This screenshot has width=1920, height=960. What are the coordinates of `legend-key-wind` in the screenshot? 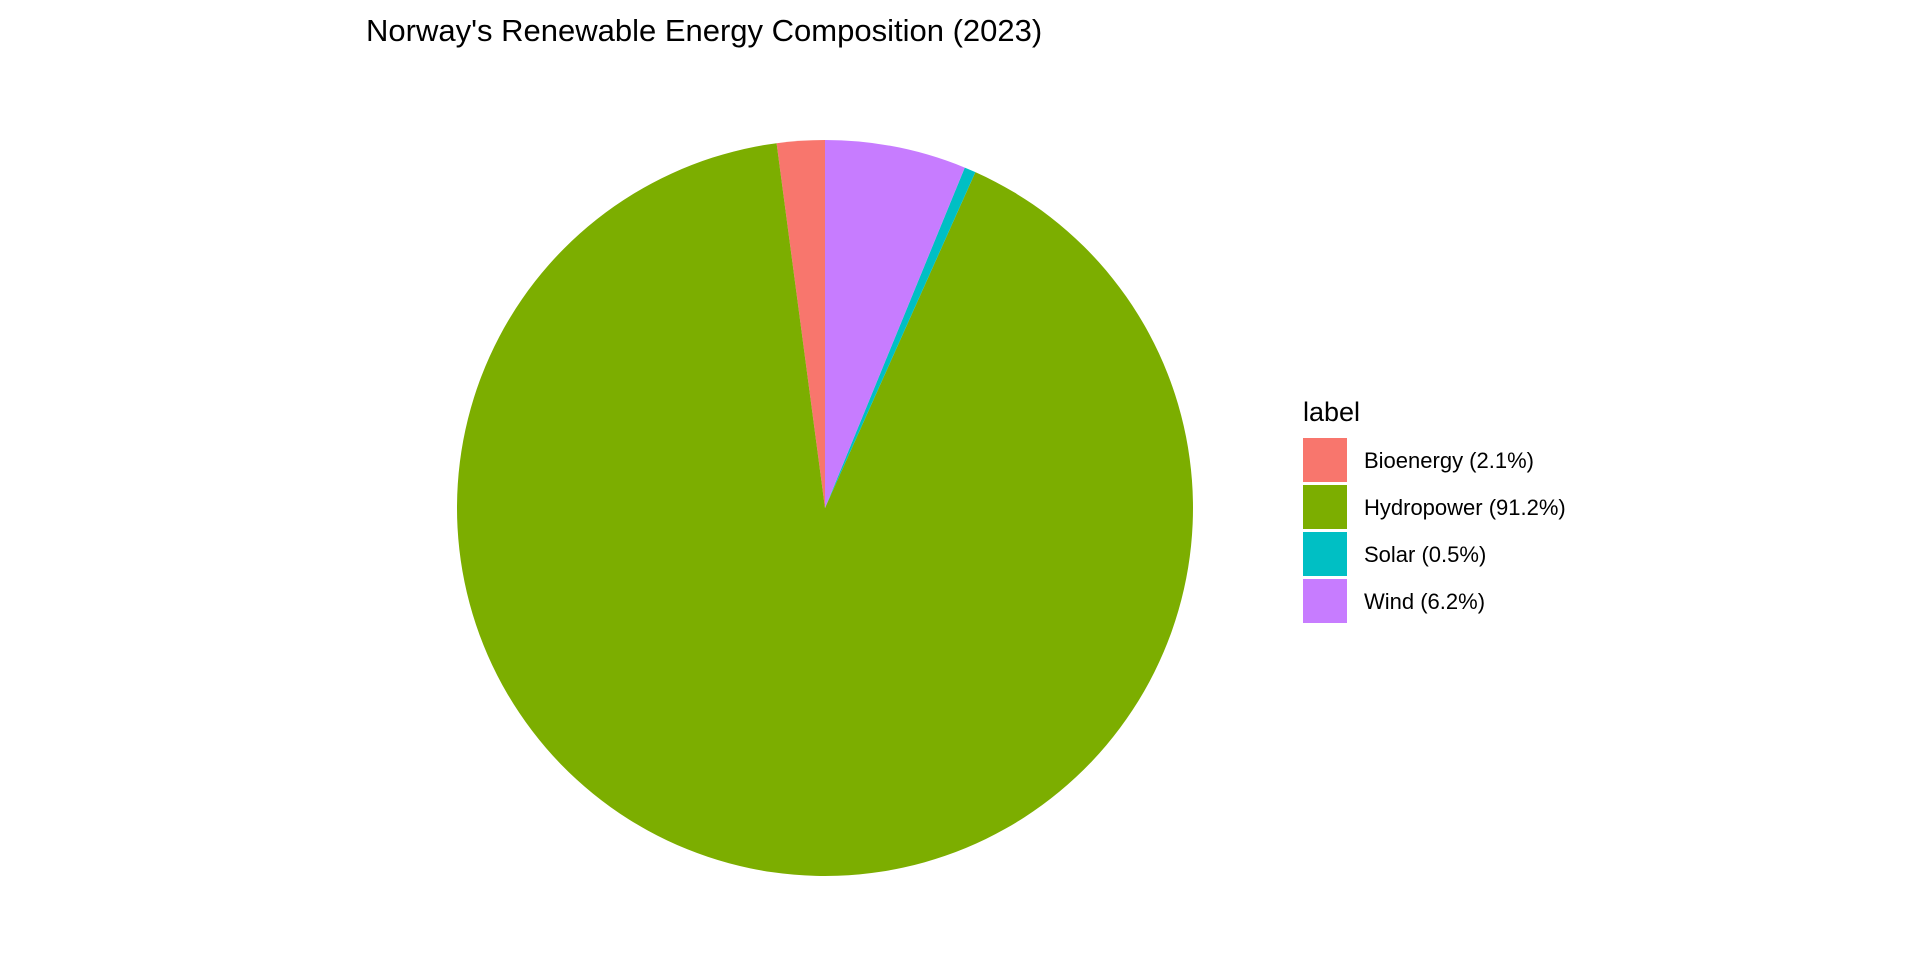 It's located at (1325, 601).